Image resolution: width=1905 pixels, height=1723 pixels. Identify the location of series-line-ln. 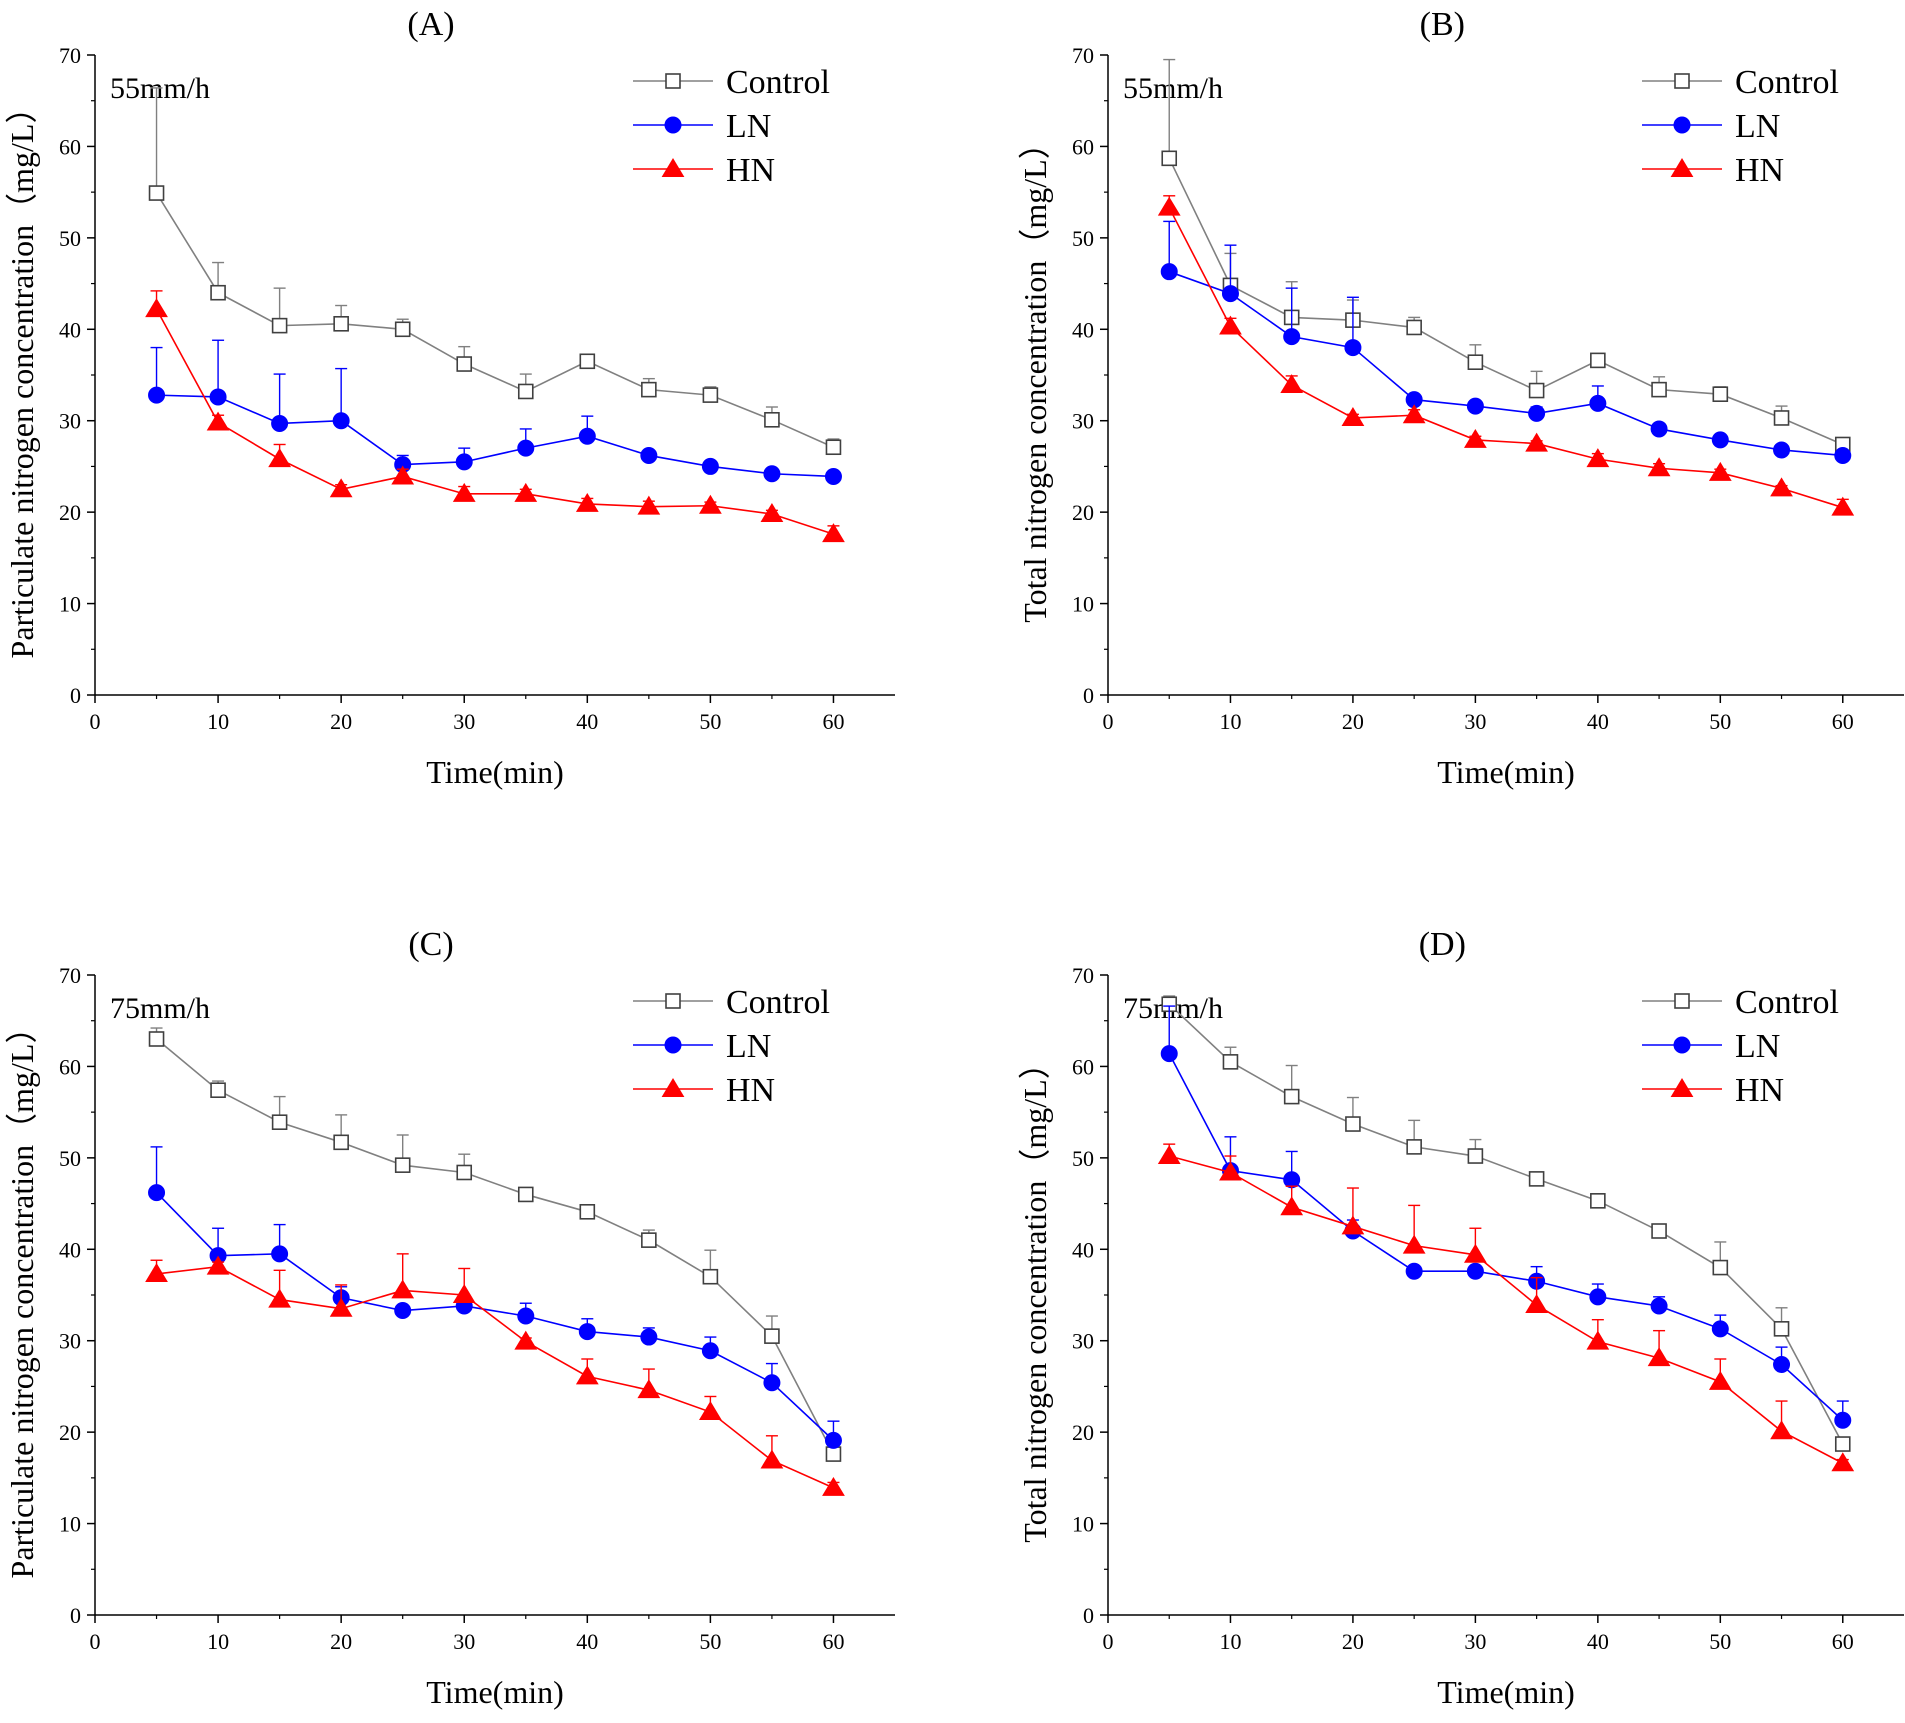
(495, 436).